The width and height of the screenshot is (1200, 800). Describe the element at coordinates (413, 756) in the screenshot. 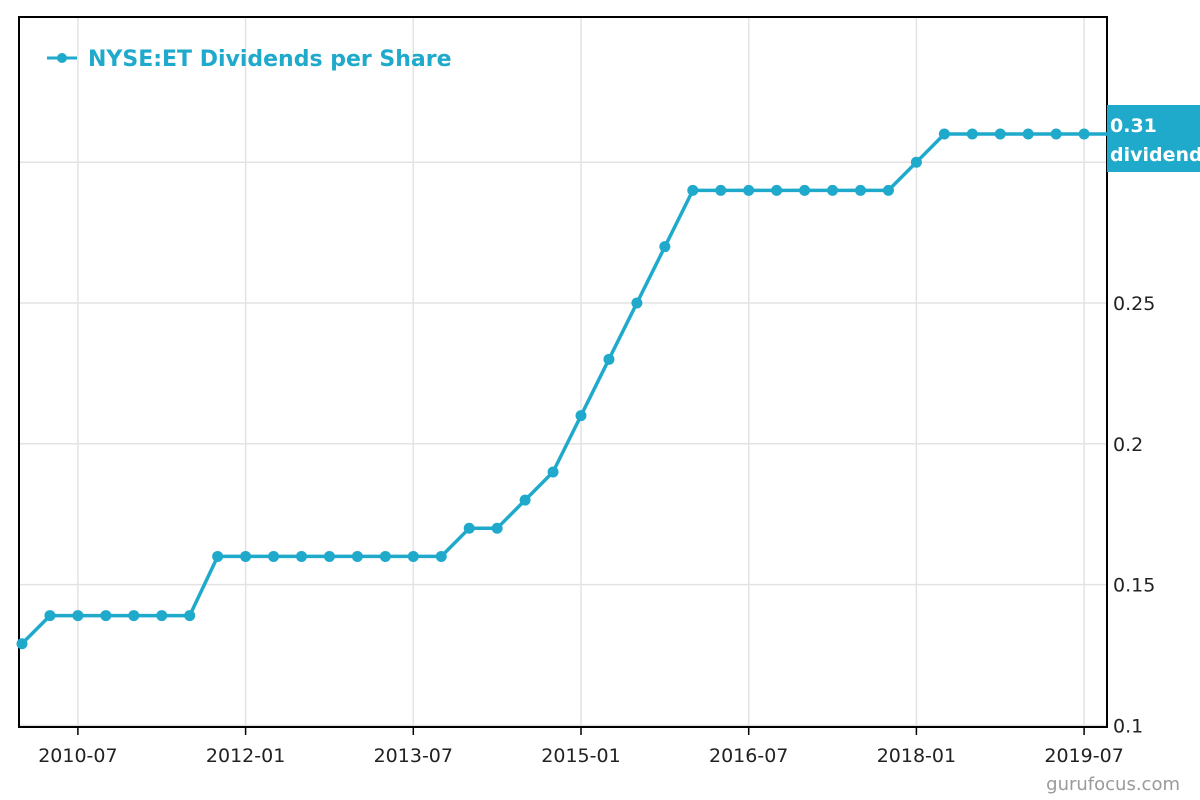

I see `x-tick-label: 2013-07` at that location.